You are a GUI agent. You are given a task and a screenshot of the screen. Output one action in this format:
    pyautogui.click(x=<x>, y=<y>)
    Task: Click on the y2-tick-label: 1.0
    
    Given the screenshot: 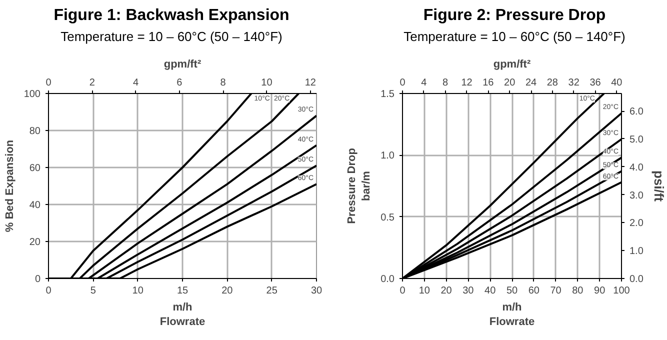 What is the action you would take?
    pyautogui.click(x=637, y=252)
    